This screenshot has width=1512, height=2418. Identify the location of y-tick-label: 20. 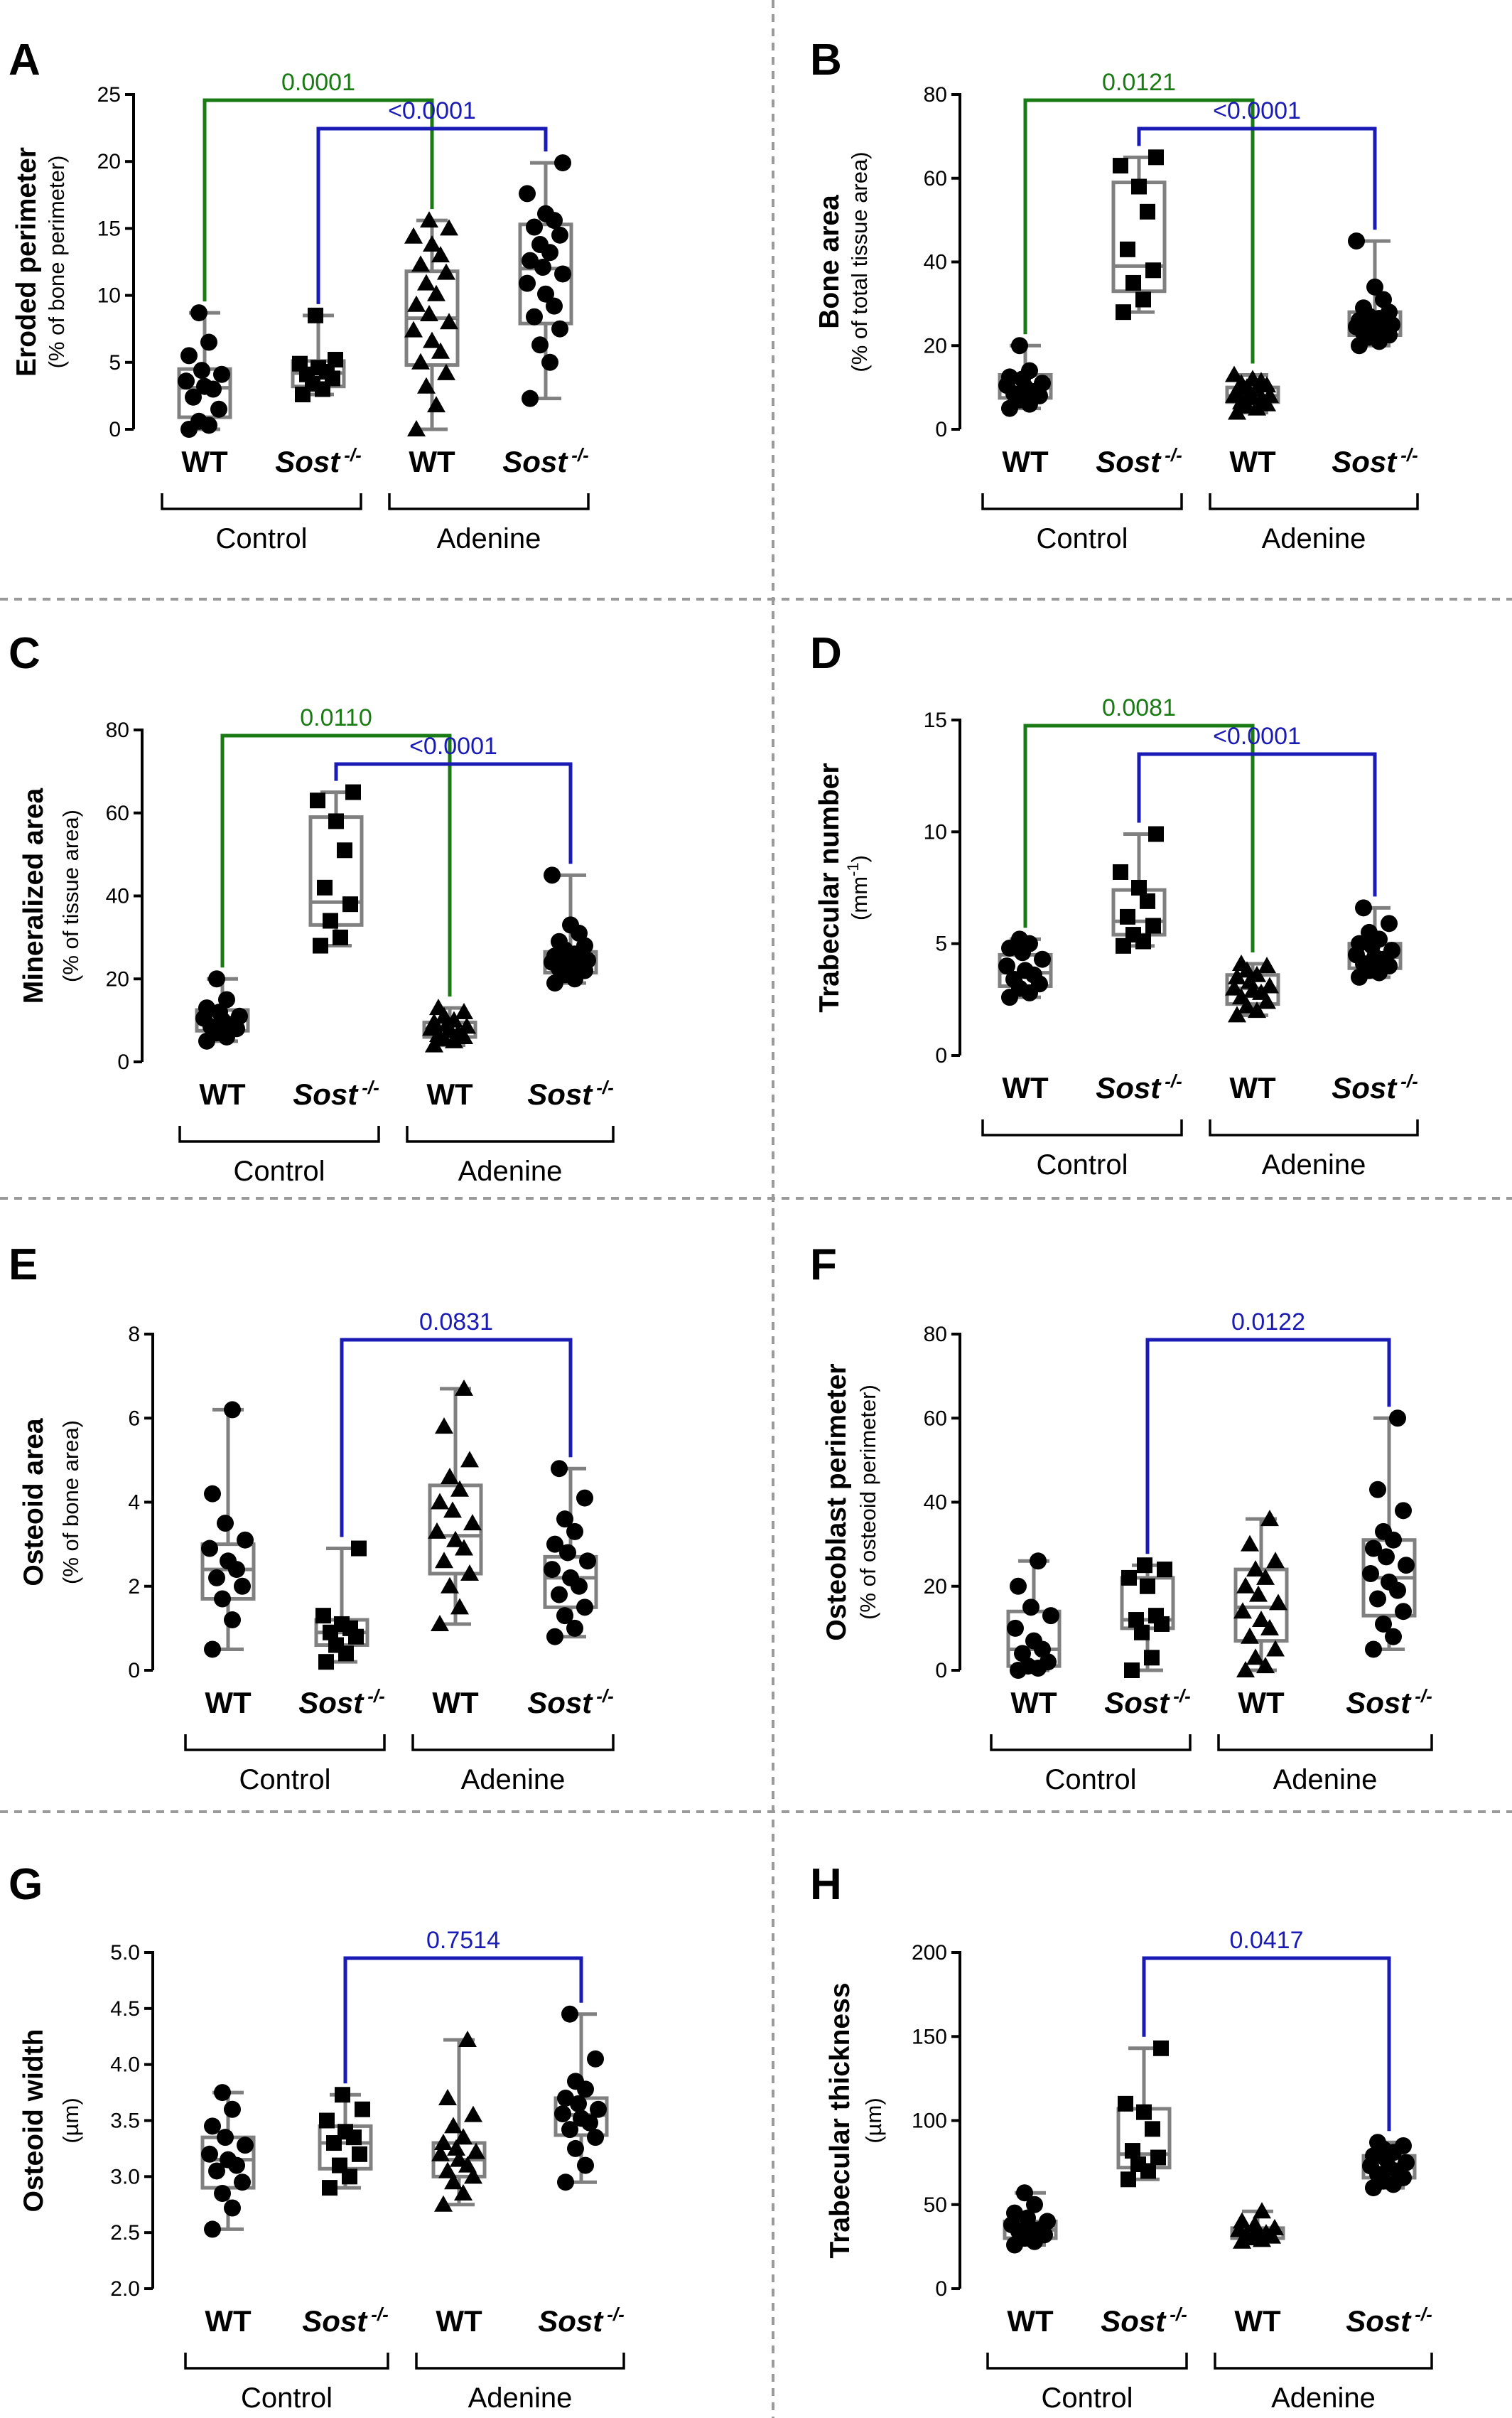
(117, 979).